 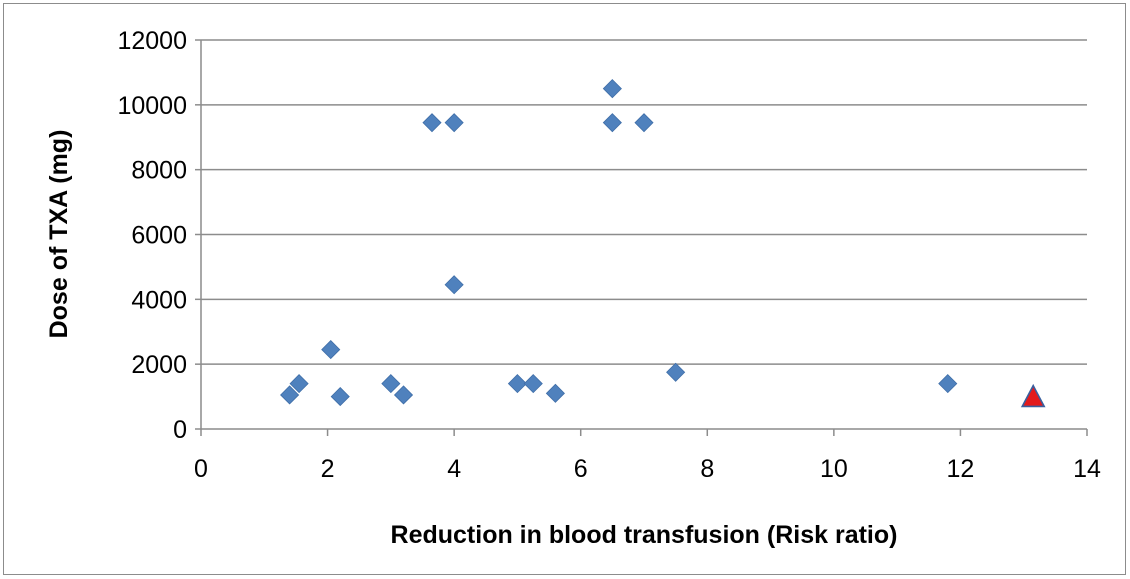 I want to click on y-tick-label: 6000, so click(x=159, y=236).